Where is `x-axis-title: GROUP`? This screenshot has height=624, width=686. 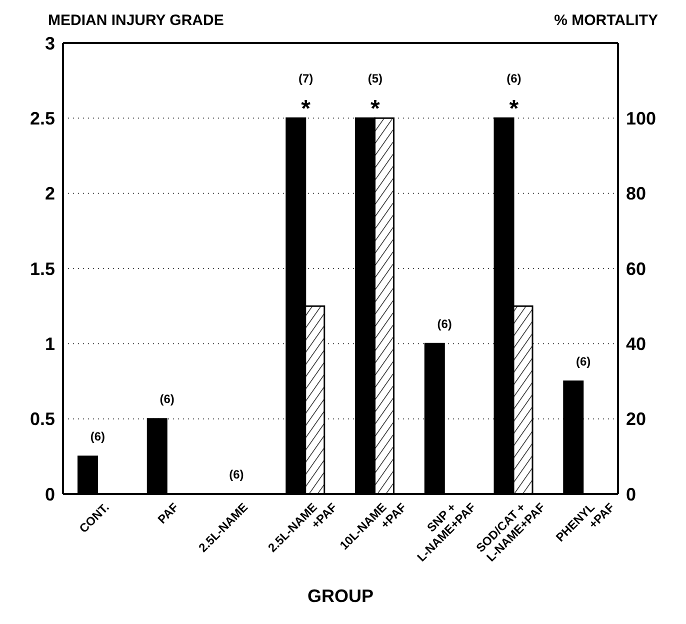
x-axis-title: GROUP is located at coordinates (340, 596).